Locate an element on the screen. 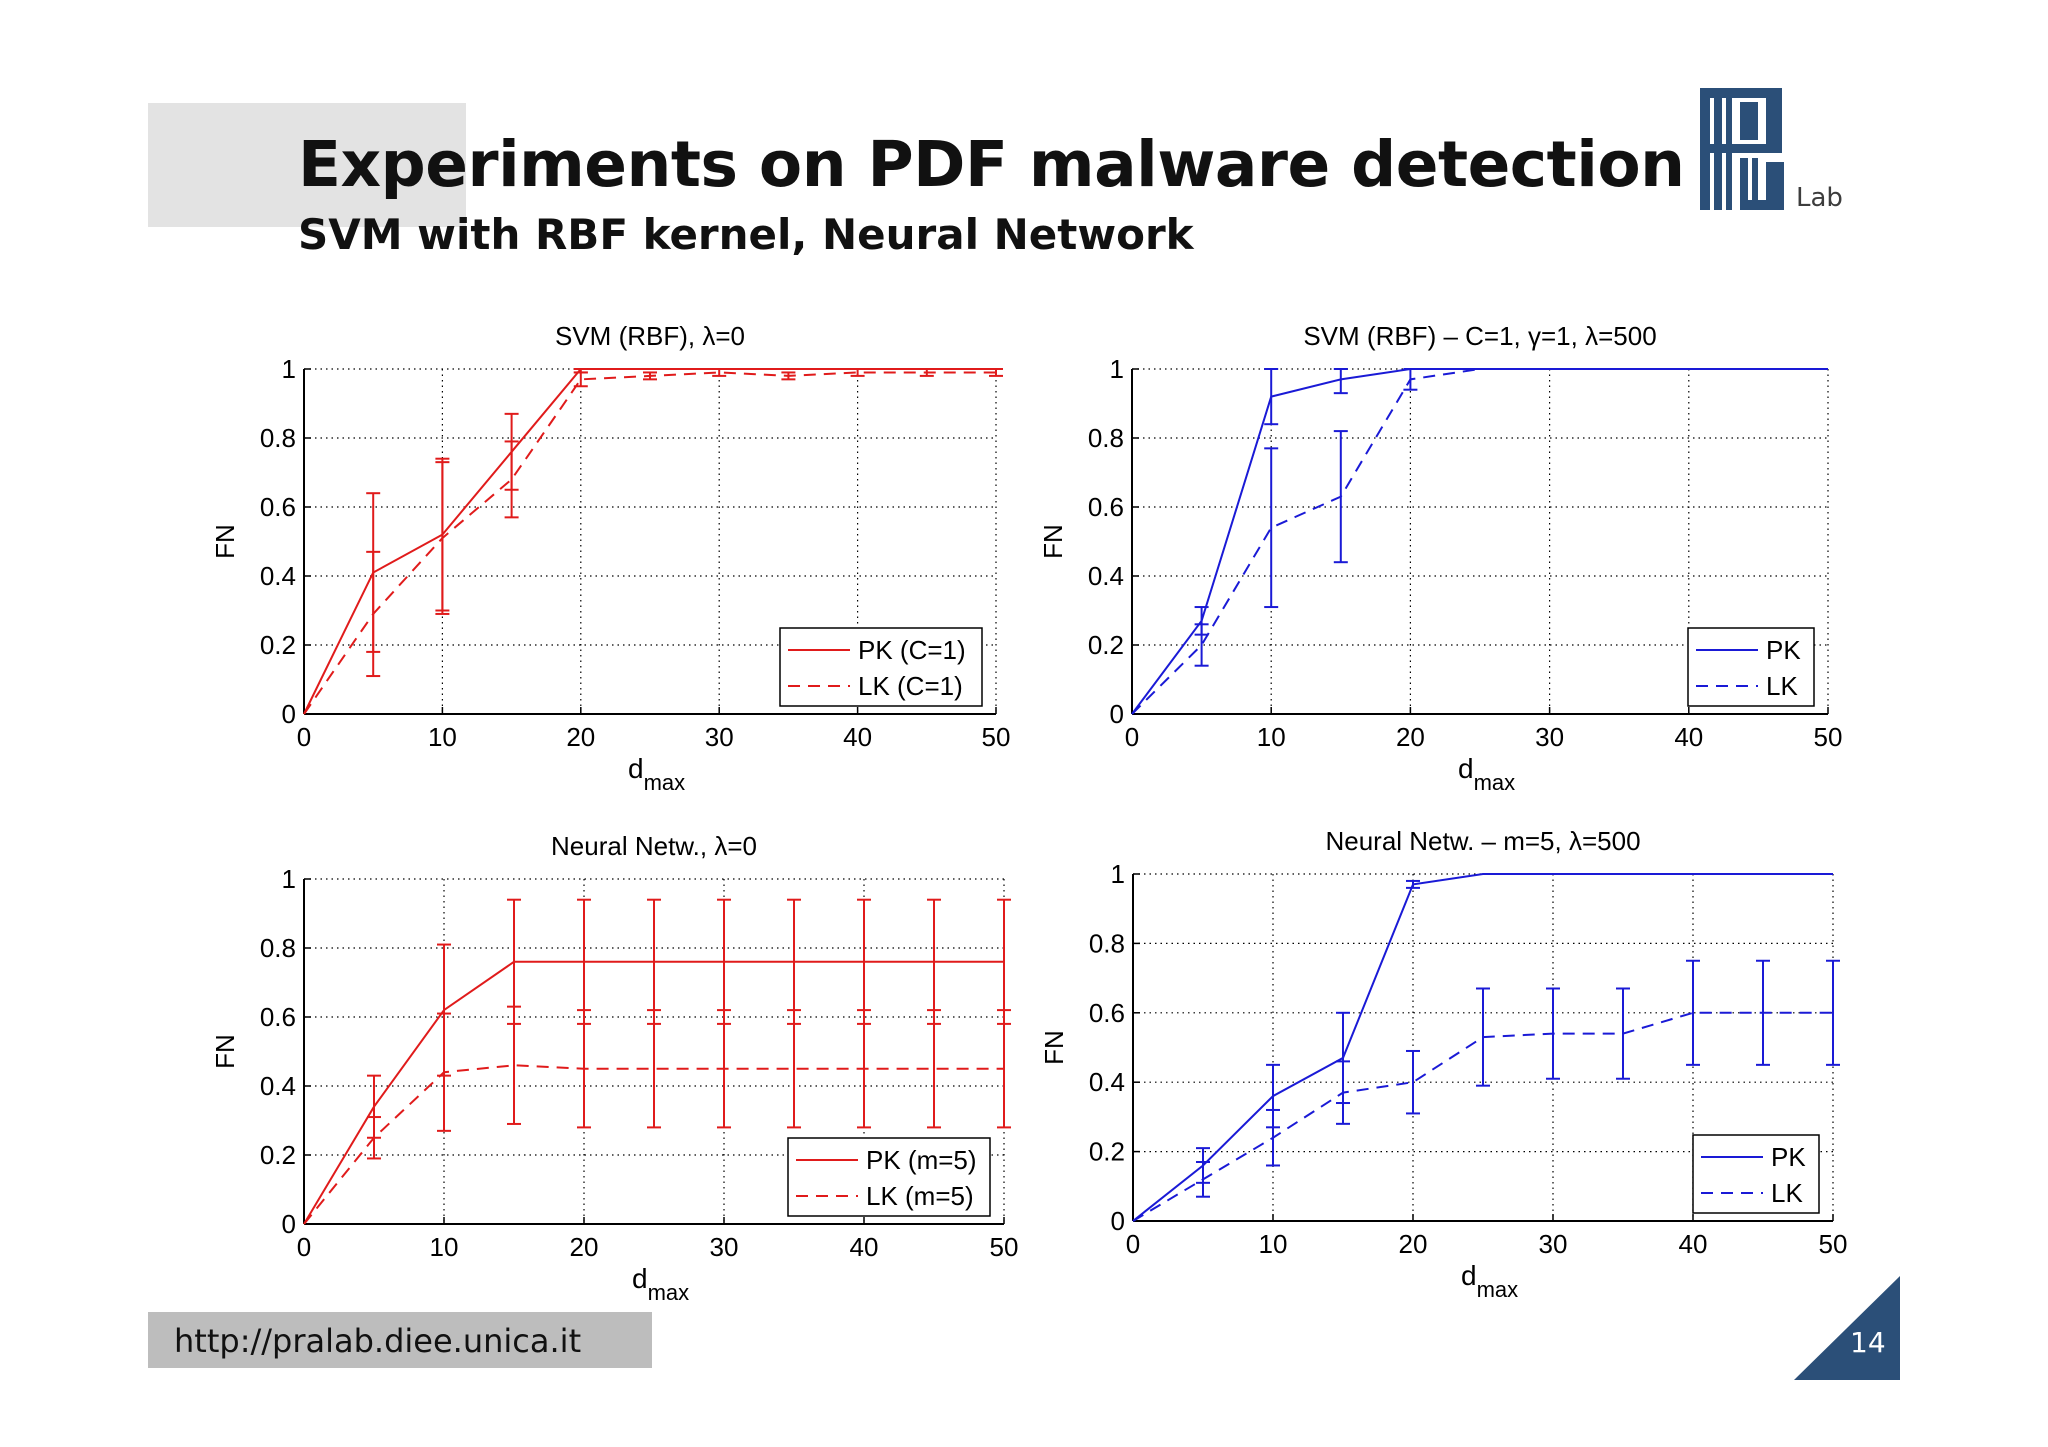 This screenshot has height=1447, width=2048. footer-url-band: http://pralab.diee.unica.it is located at coordinates (400, 1340).